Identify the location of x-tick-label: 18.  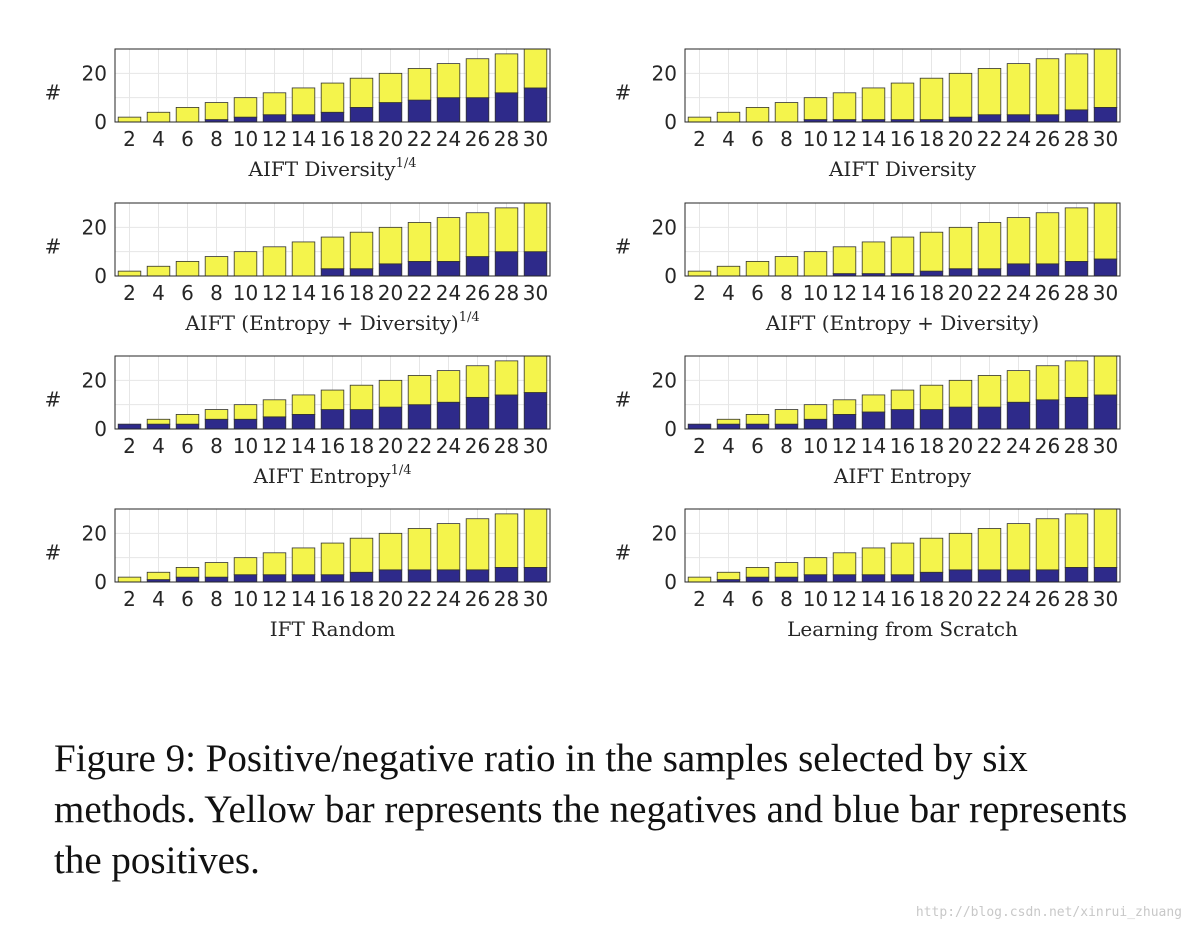
(931, 293).